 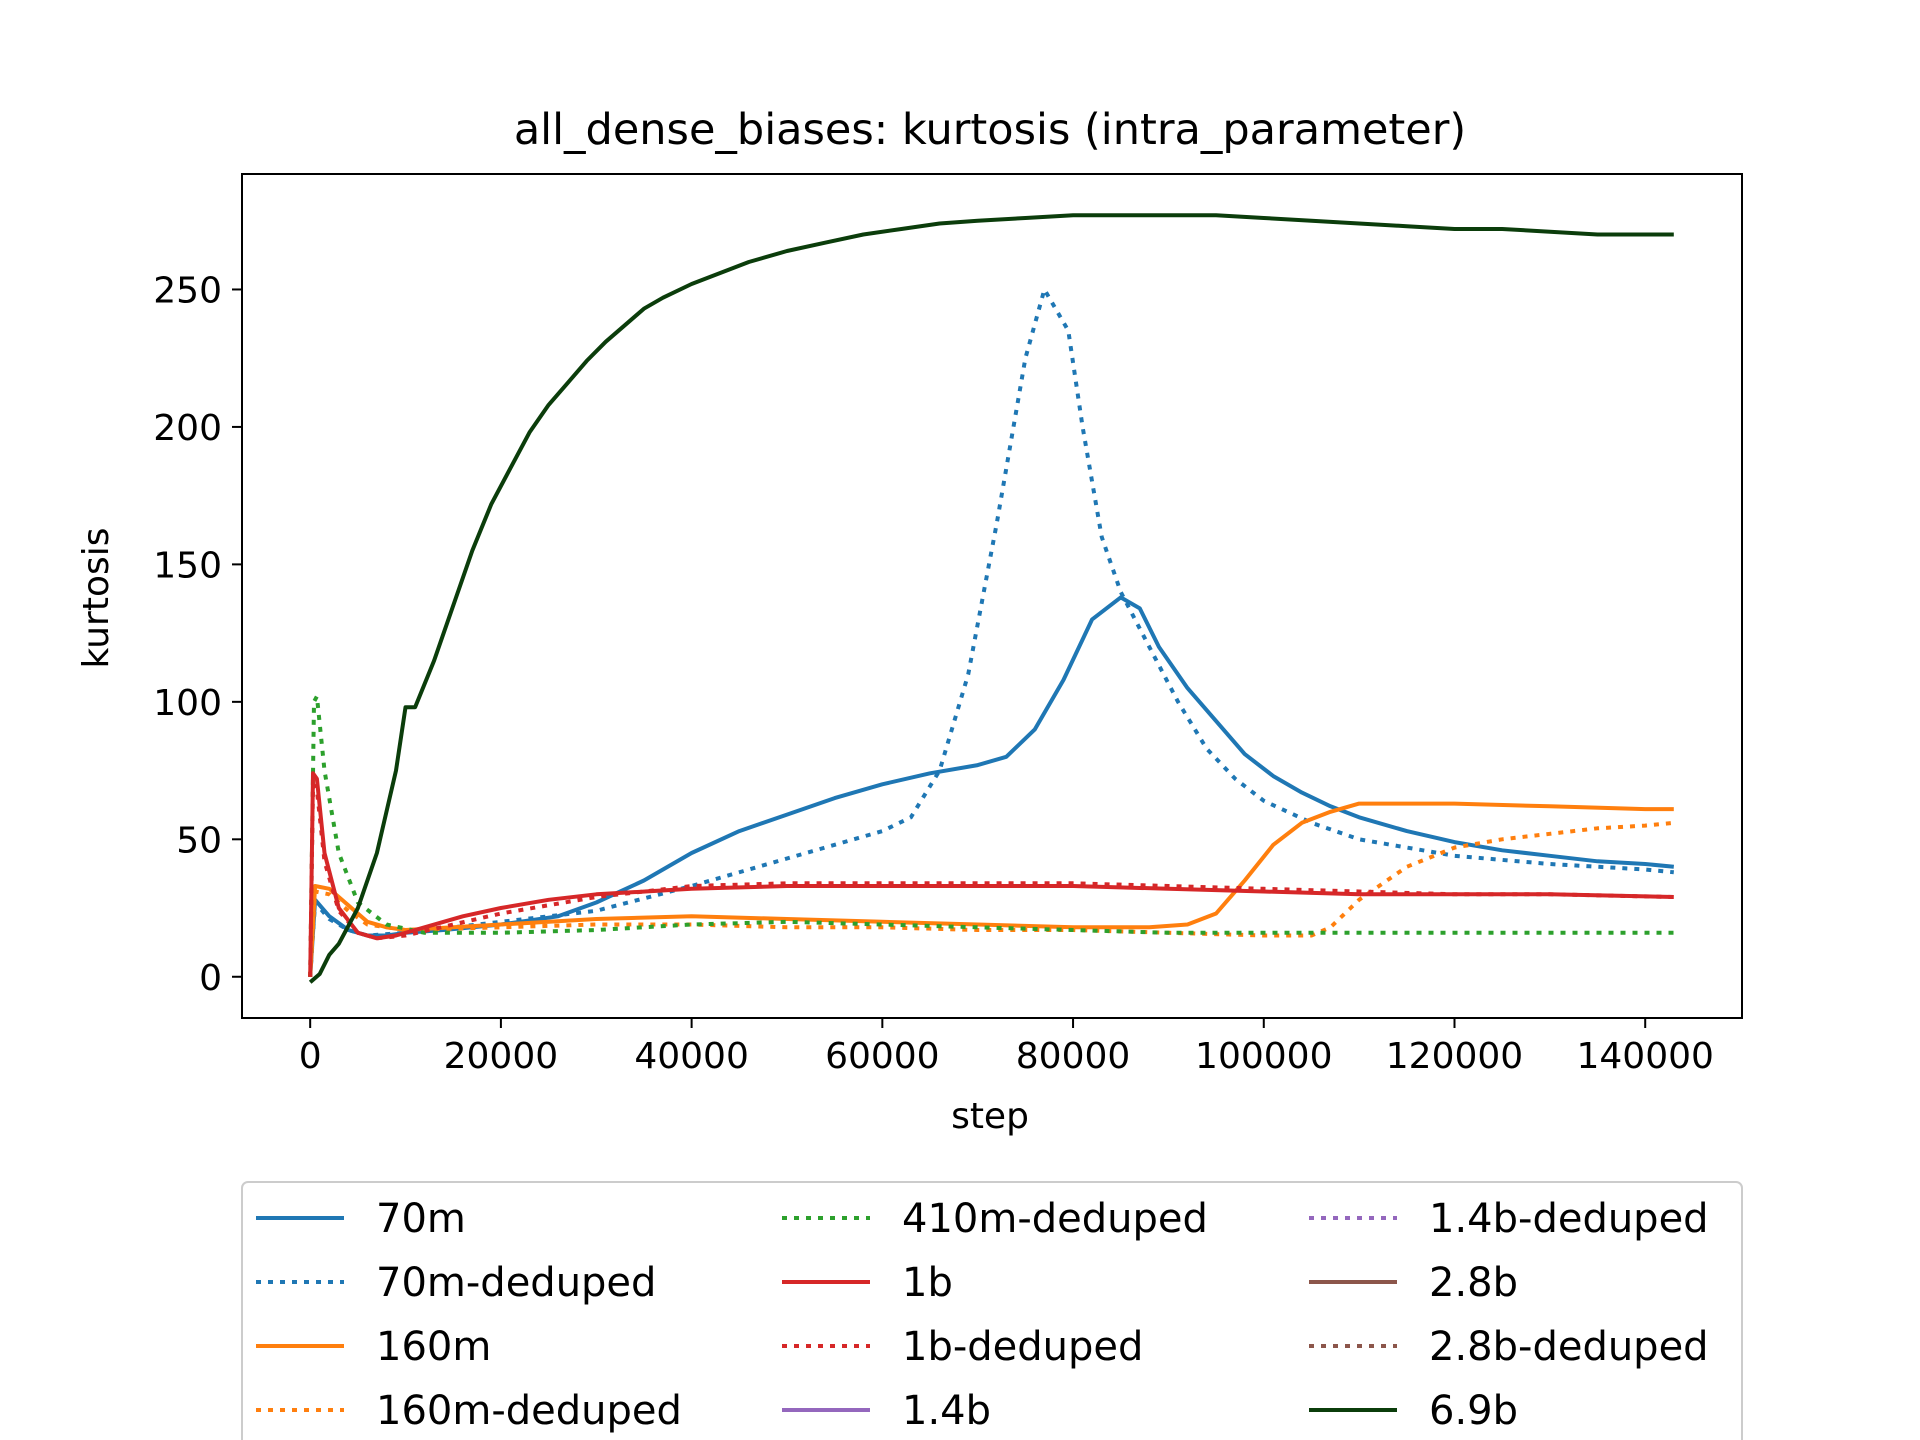 I want to click on y-tick-label: 50, so click(x=199, y=840).